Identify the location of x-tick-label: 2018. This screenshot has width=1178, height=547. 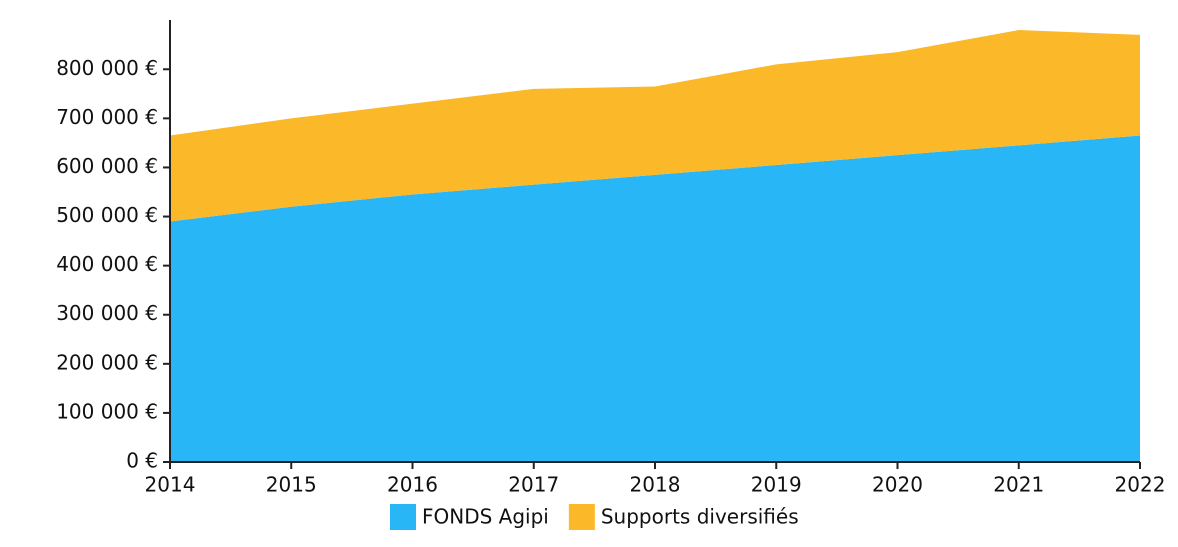
(655, 485).